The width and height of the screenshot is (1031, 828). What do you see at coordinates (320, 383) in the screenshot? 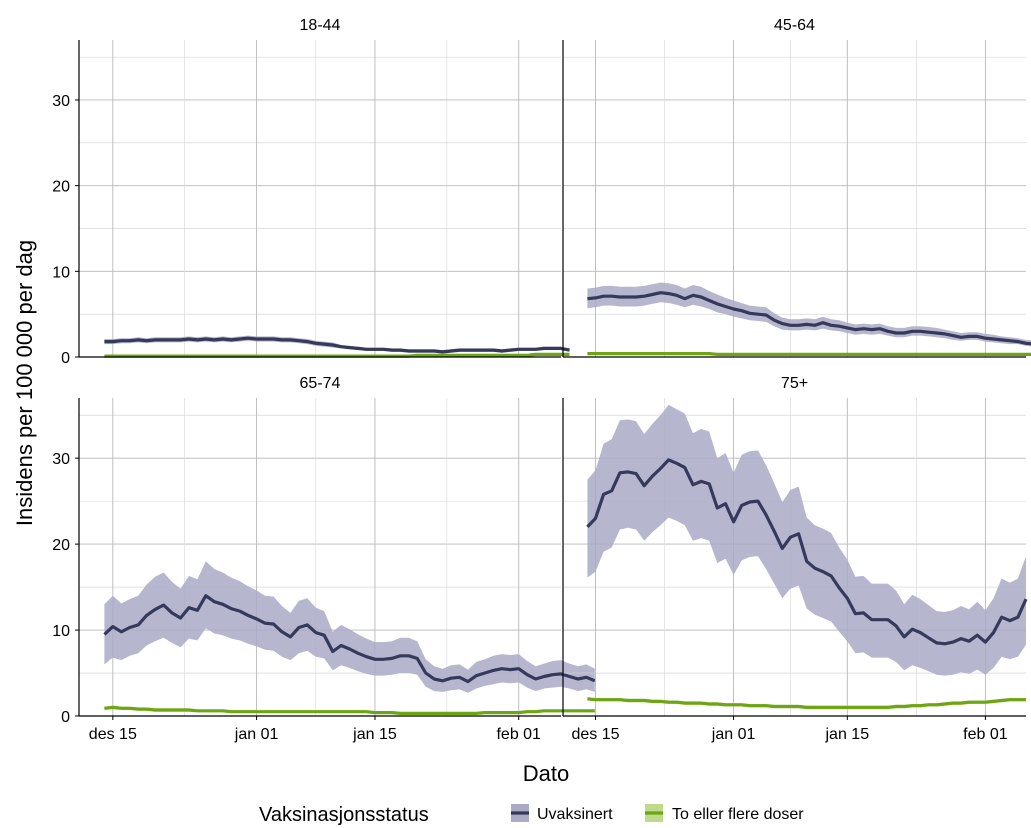
I see `panel-title: 65-74` at bounding box center [320, 383].